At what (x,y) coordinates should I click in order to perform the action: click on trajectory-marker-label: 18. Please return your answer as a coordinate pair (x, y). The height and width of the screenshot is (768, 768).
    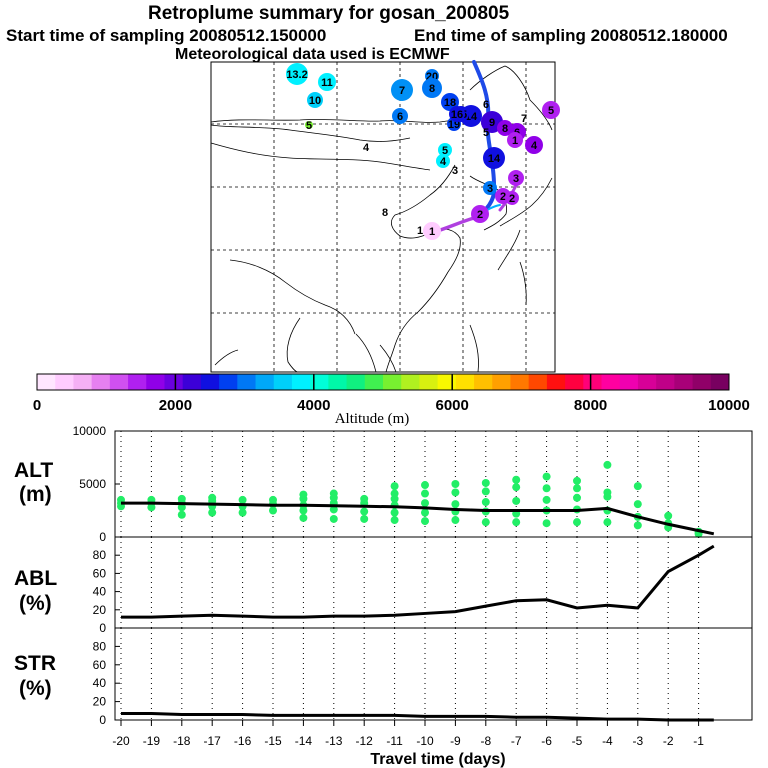
    Looking at the image, I should click on (450, 103).